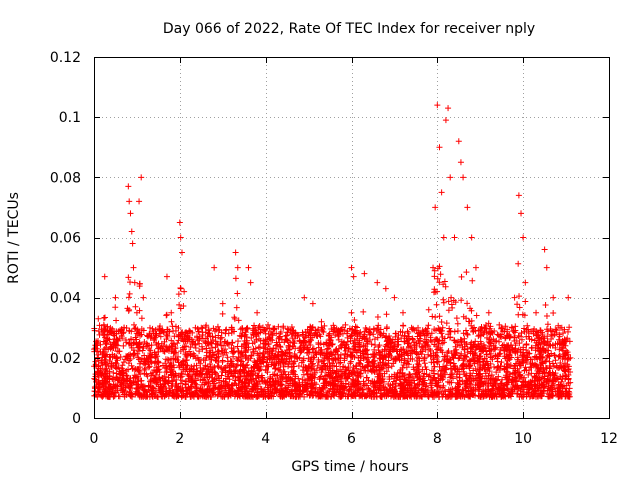  Describe the element at coordinates (70, 118) in the screenshot. I see `y-tick-label: 0.1` at that location.